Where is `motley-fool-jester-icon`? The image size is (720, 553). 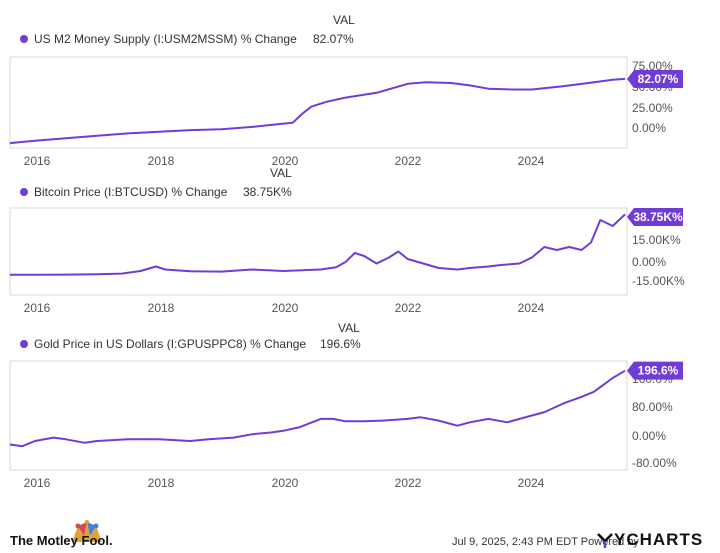 motley-fool-jester-icon is located at coordinates (87, 531).